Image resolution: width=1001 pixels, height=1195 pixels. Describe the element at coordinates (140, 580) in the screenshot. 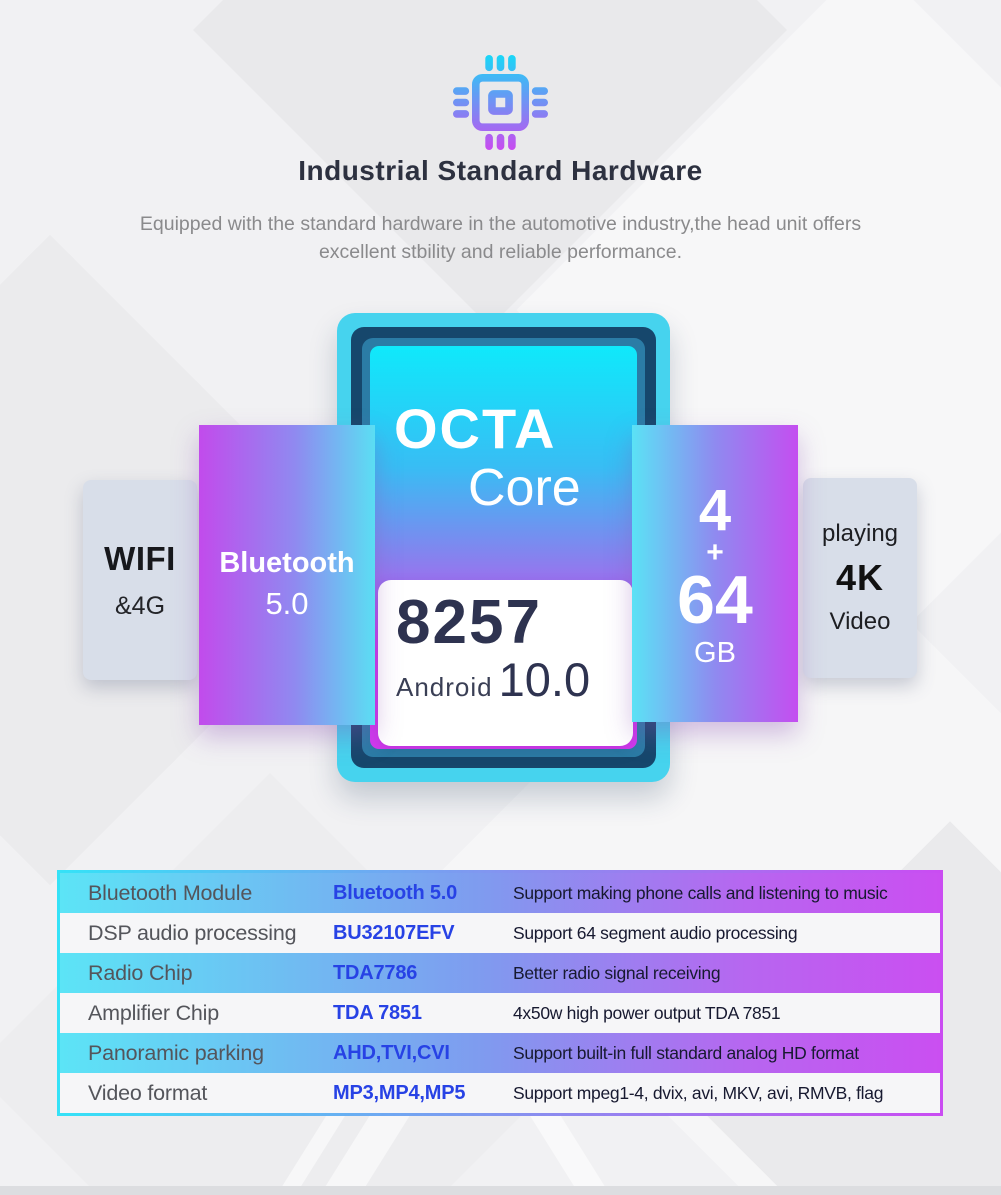

I see `wifi-4g-panel: WIFI &4G` at that location.